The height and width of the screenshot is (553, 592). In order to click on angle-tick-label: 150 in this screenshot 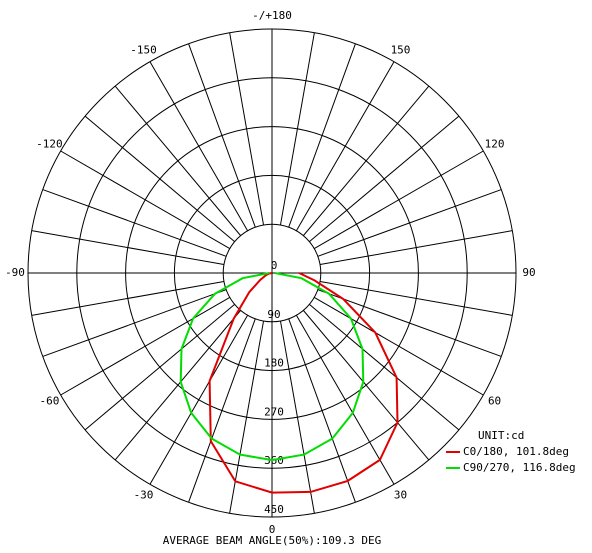, I will do `click(401, 49)`.